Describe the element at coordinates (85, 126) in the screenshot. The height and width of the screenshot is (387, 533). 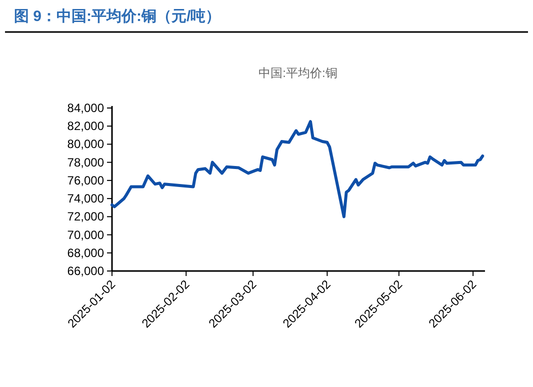
I see `y-tick-label: 82,000` at that location.